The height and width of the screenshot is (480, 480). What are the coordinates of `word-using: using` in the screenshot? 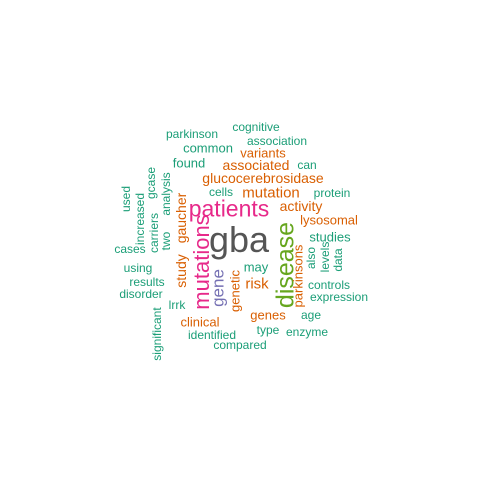 It's located at (138, 268).